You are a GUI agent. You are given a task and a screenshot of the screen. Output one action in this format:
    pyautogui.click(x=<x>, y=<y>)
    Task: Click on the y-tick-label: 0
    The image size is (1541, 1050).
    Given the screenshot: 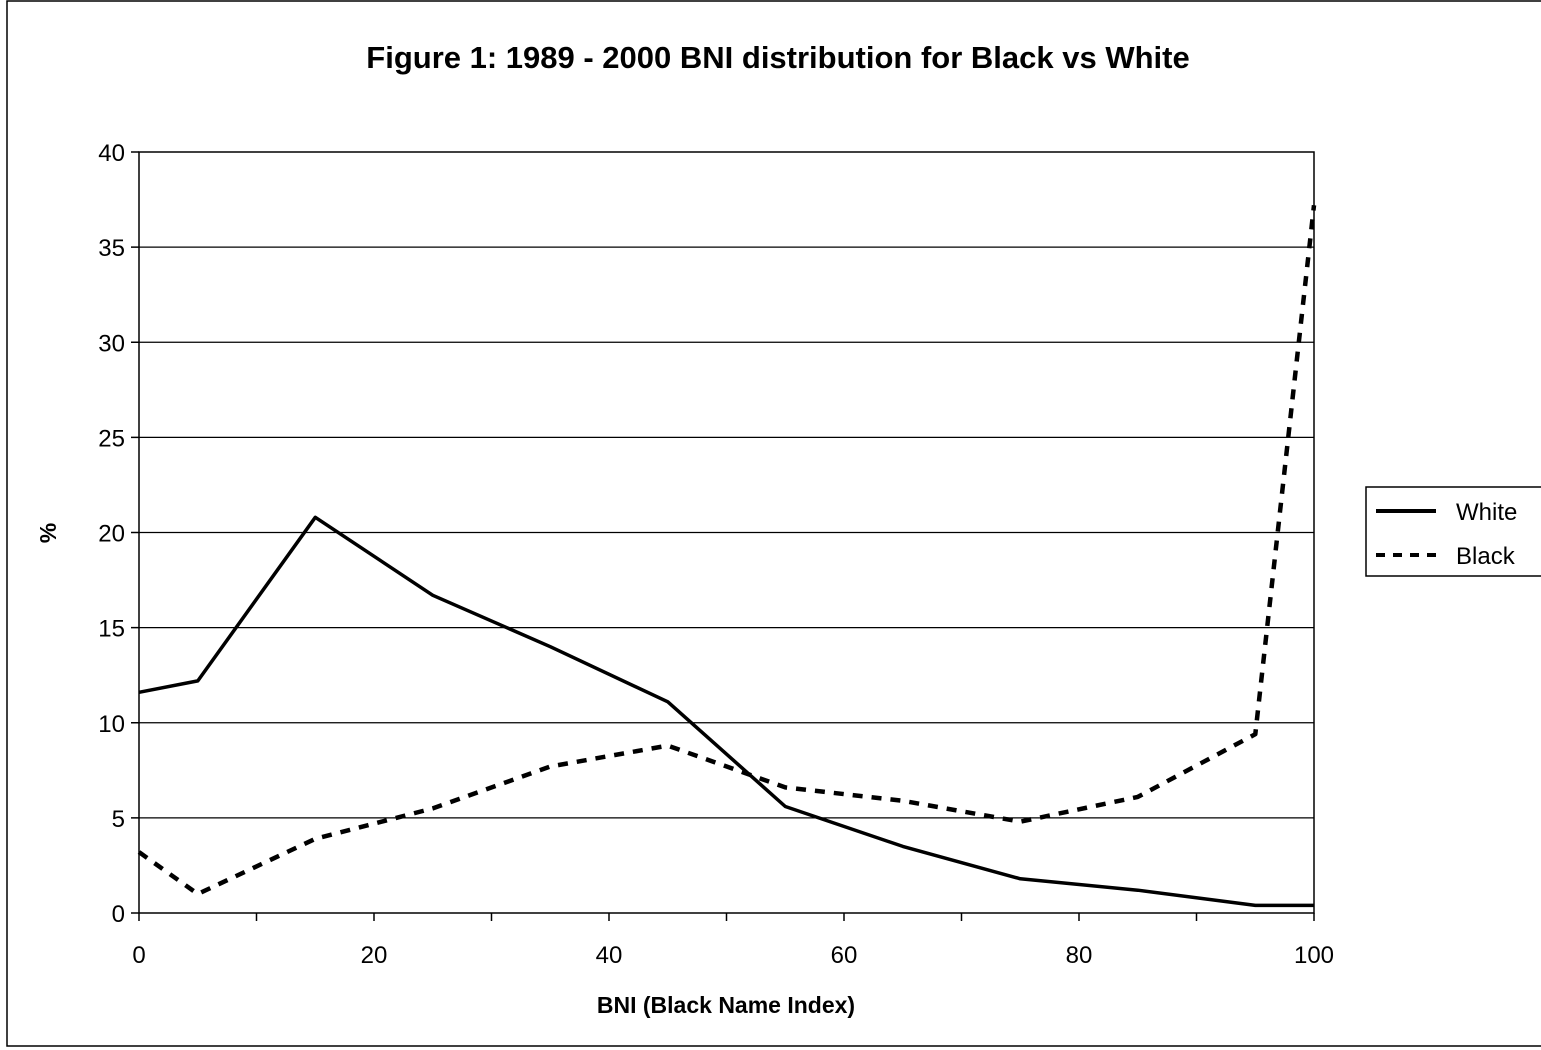 What is the action you would take?
    pyautogui.click(x=118, y=914)
    